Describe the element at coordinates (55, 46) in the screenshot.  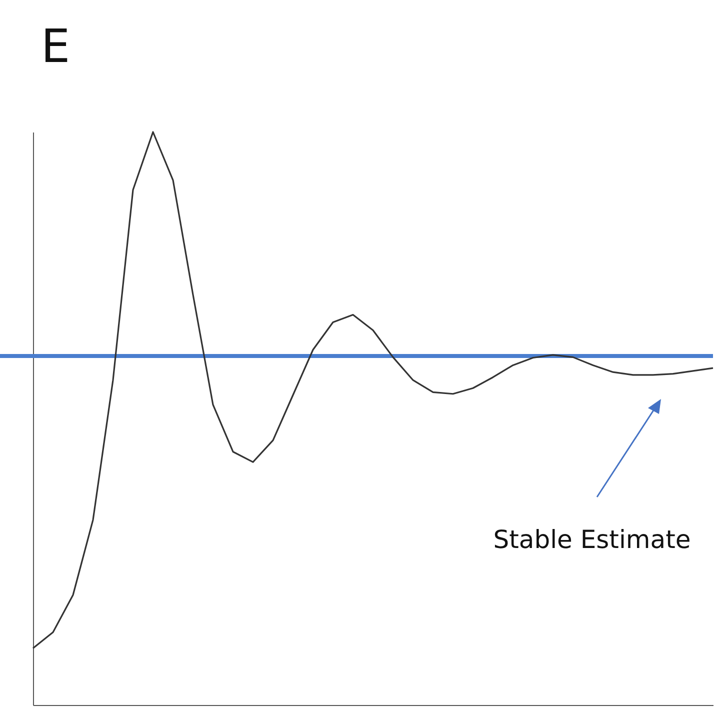
I see `chart-title: E` at that location.